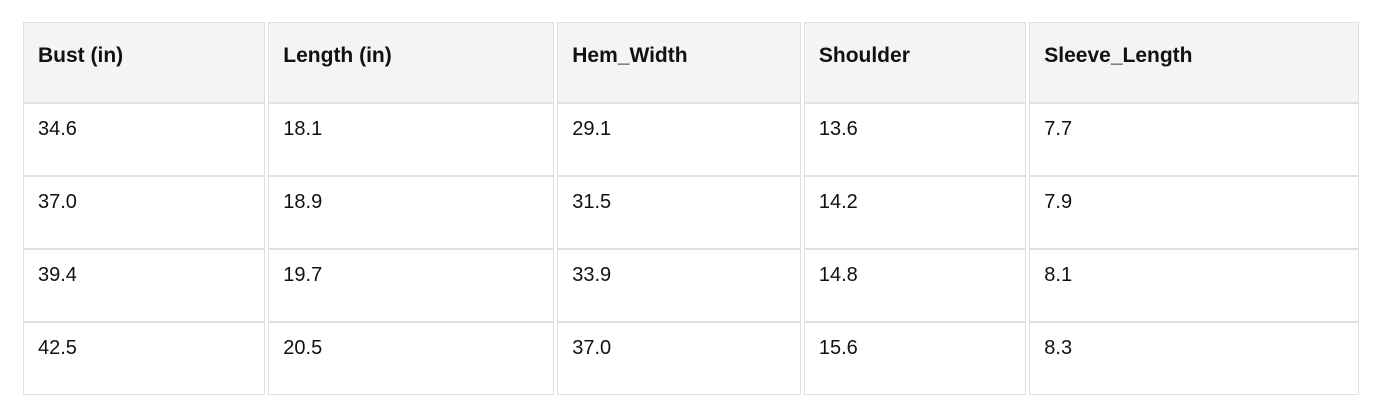  Describe the element at coordinates (1194, 358) in the screenshot. I see `table-cell: 8.3` at that location.